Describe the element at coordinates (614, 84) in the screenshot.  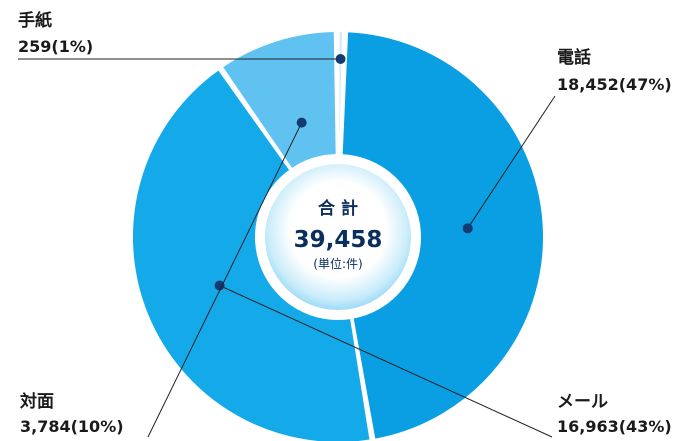
I see `slice-label-value: 18,452(47%)` at that location.